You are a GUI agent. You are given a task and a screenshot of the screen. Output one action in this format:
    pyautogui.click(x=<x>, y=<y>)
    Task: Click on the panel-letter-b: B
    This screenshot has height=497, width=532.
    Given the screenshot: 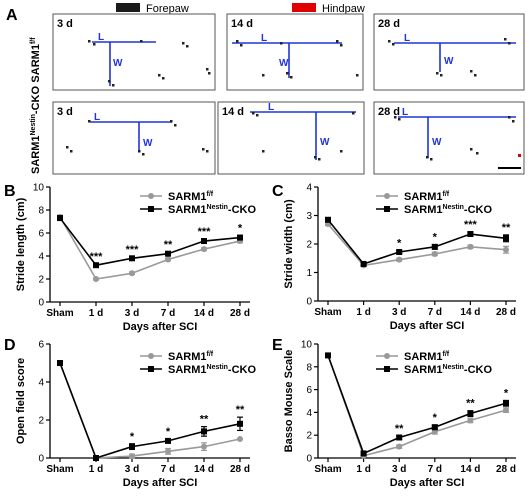 What is the action you would take?
    pyautogui.click(x=10, y=191)
    